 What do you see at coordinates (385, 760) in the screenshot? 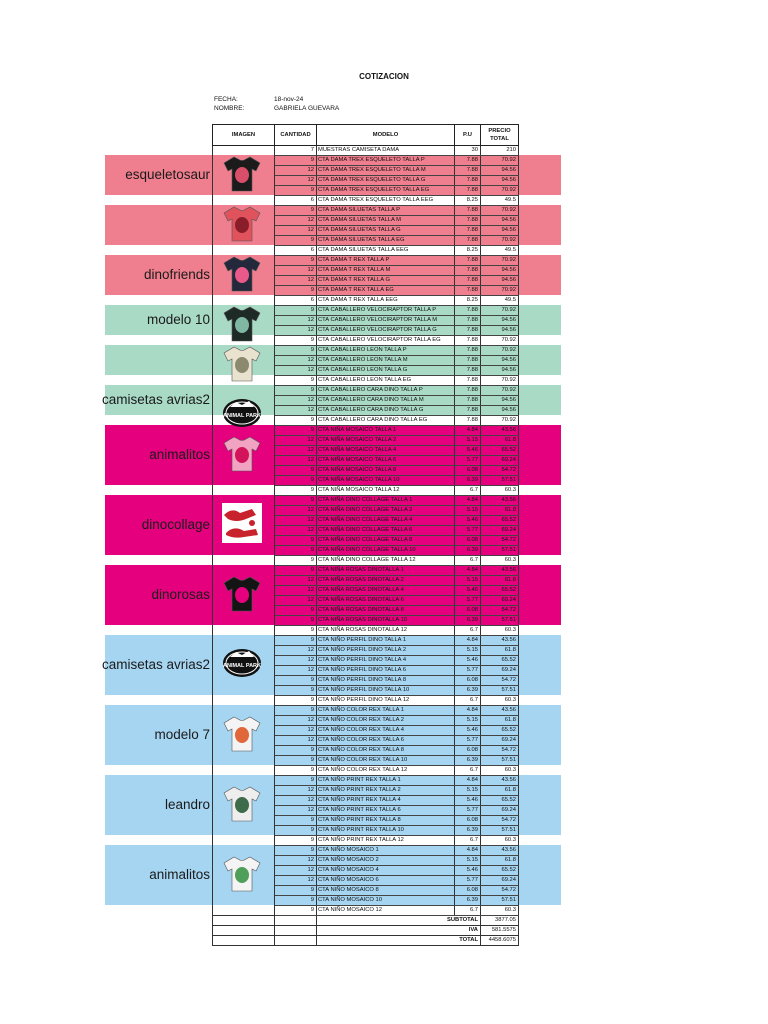
I see `cell-model: CTA NIÑO COLOR REX TALLA 10` at bounding box center [385, 760].